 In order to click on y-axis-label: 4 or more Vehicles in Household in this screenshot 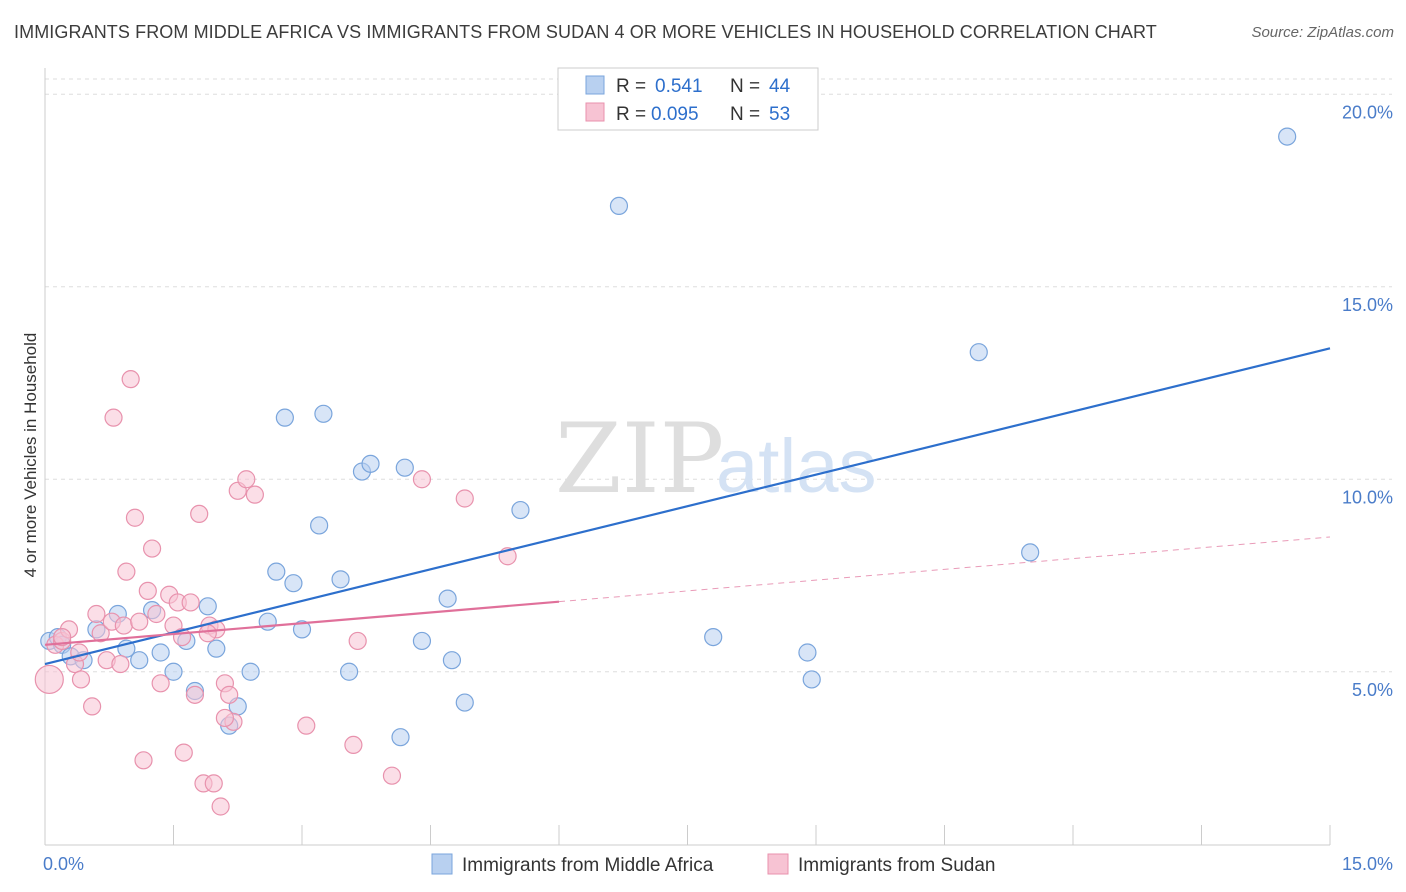, I will do `click(30, 455)`.